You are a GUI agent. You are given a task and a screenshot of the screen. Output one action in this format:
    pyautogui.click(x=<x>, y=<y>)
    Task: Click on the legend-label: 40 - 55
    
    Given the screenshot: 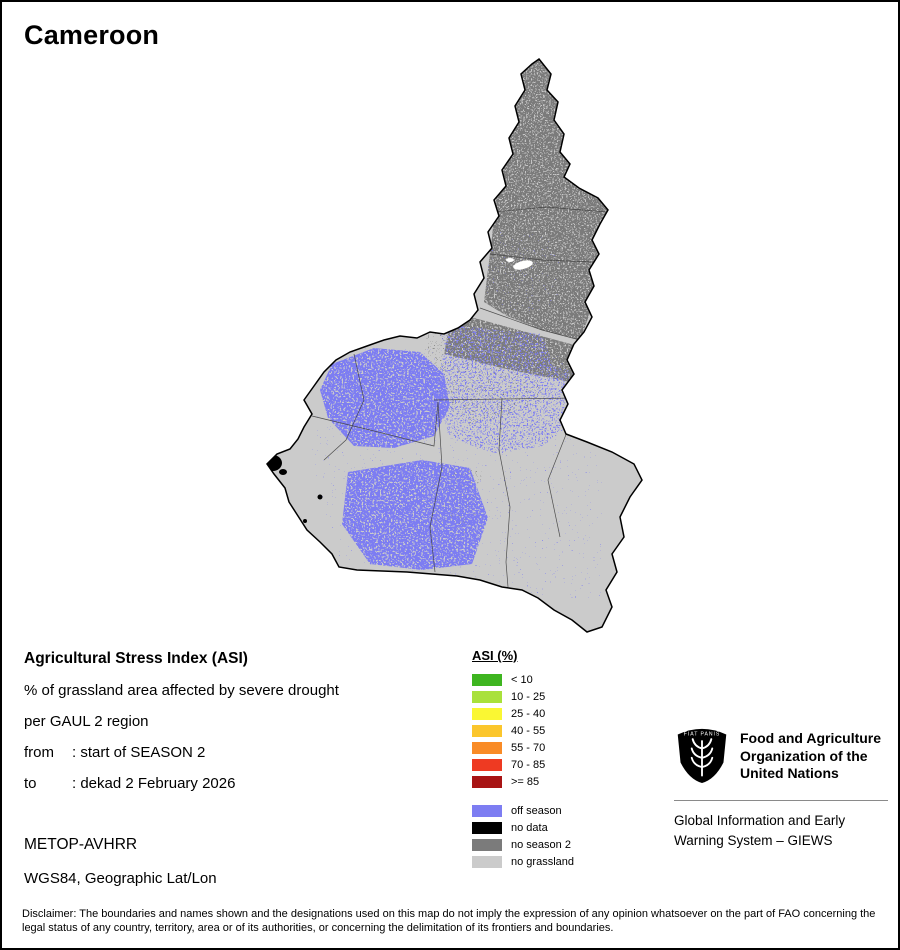 What is the action you would take?
    pyautogui.click(x=528, y=730)
    